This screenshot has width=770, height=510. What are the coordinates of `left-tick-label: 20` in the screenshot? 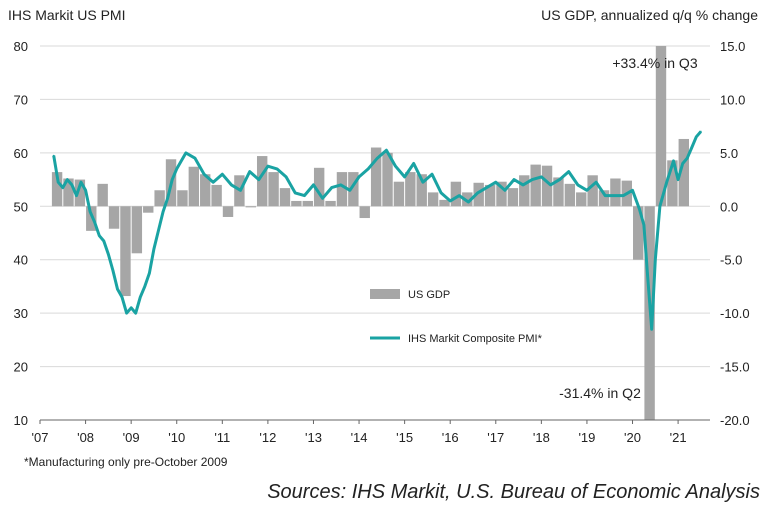 It's located at (21, 367).